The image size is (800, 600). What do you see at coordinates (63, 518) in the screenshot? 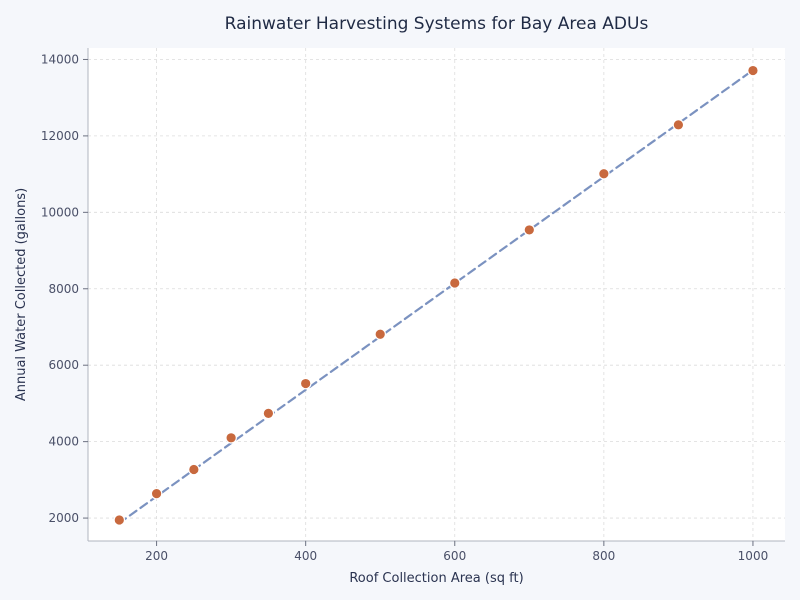
I see `y-tick-label: 2000` at bounding box center [63, 518].